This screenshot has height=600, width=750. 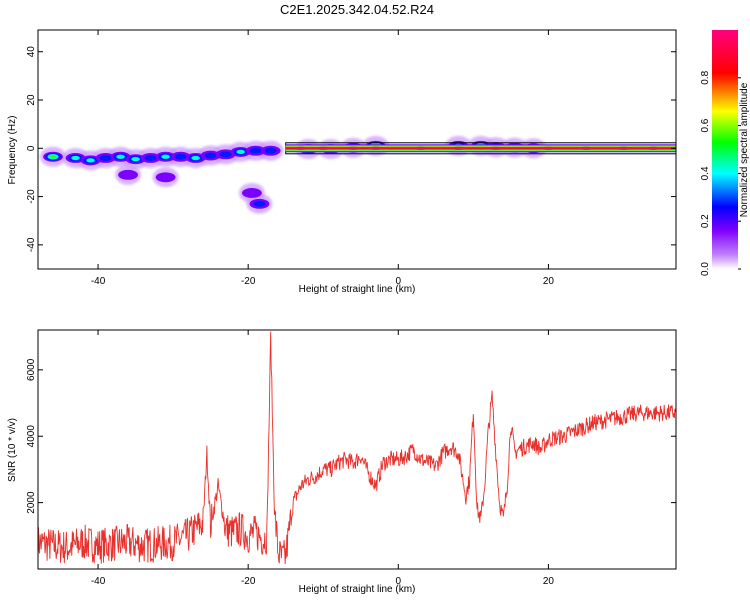 What do you see at coordinates (725, 149) in the screenshot?
I see `colorbar-gradient` at bounding box center [725, 149].